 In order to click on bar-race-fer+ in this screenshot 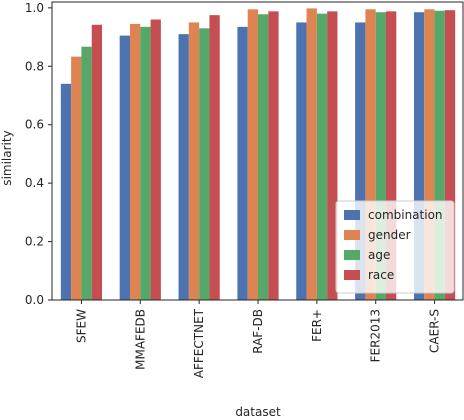, I will do `click(332, 155)`.